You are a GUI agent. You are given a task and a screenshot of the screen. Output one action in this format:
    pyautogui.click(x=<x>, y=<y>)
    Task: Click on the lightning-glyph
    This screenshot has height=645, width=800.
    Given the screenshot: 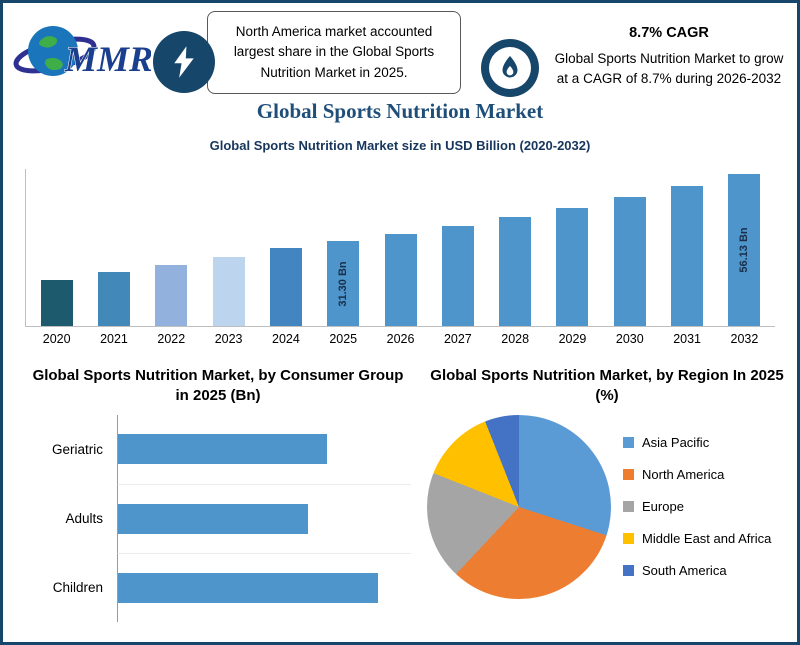 What is the action you would take?
    pyautogui.click(x=184, y=62)
    